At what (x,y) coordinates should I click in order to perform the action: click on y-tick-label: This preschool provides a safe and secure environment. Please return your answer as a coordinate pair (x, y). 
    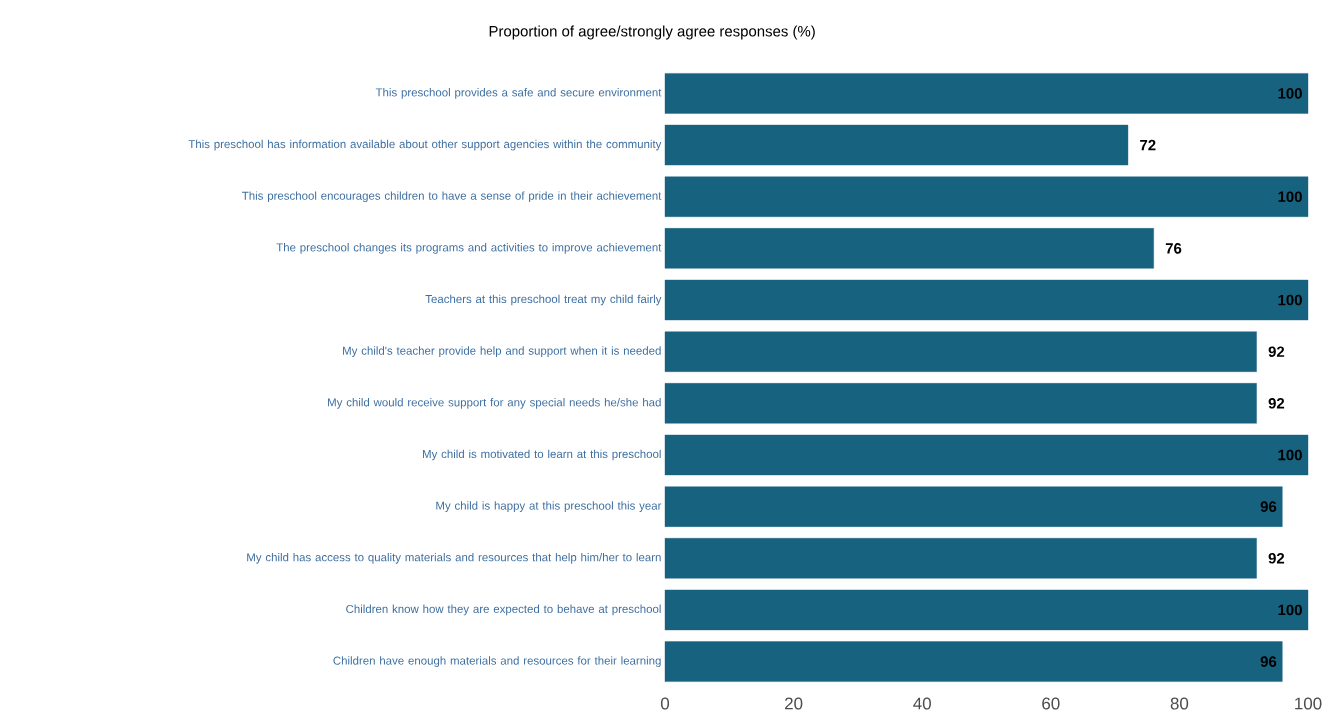
    Looking at the image, I should click on (518, 93).